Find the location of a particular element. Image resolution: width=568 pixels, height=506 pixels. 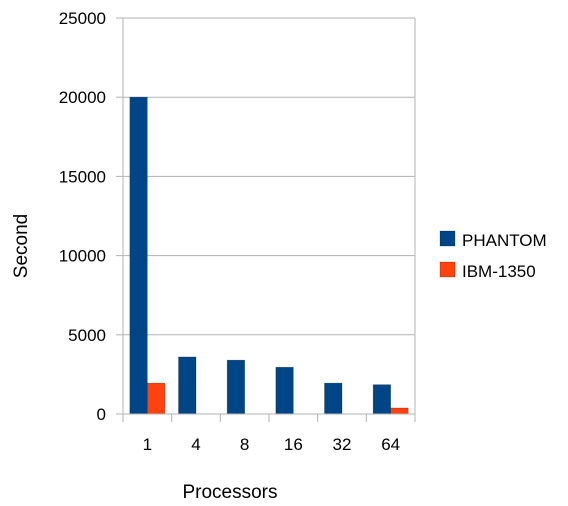

x-tick-label: 1 is located at coordinates (147, 444).